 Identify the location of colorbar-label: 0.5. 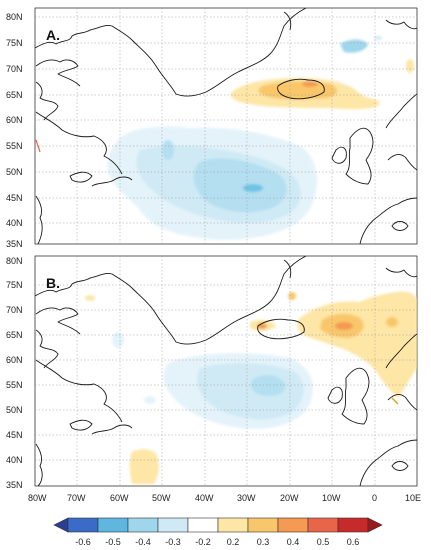
(323, 542).